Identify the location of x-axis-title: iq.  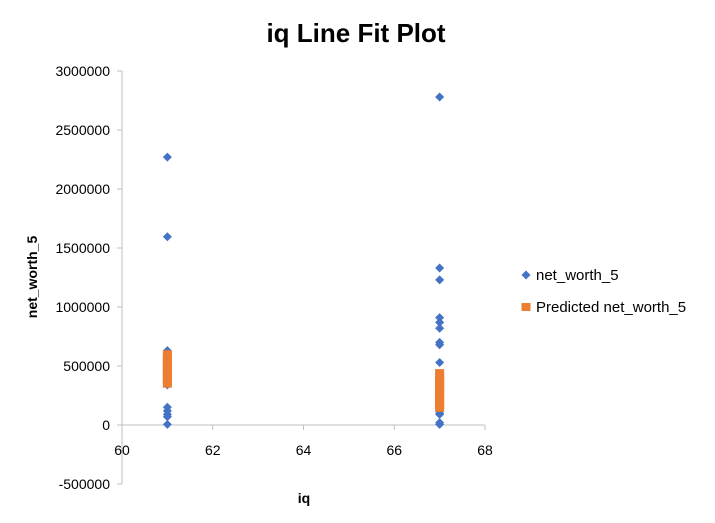
(304, 498).